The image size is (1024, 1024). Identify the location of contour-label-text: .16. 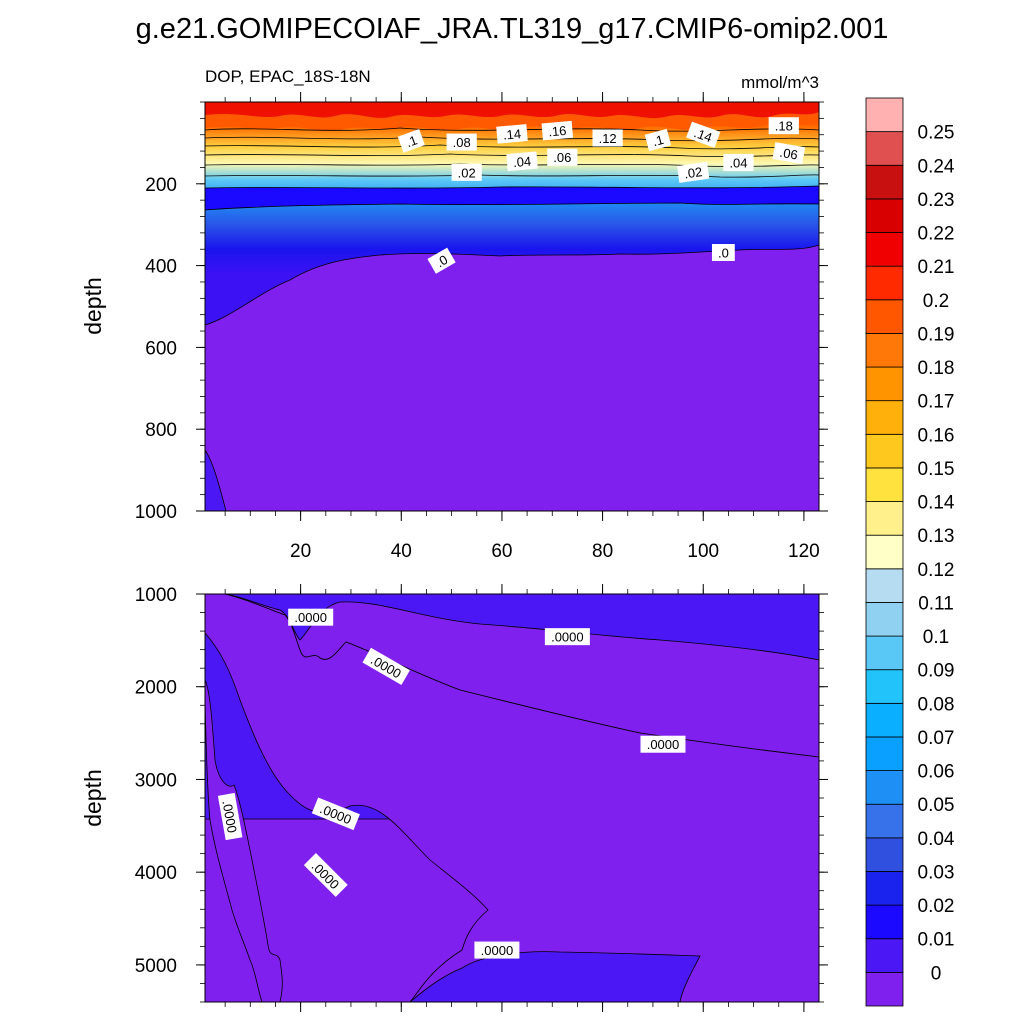
(557, 131).